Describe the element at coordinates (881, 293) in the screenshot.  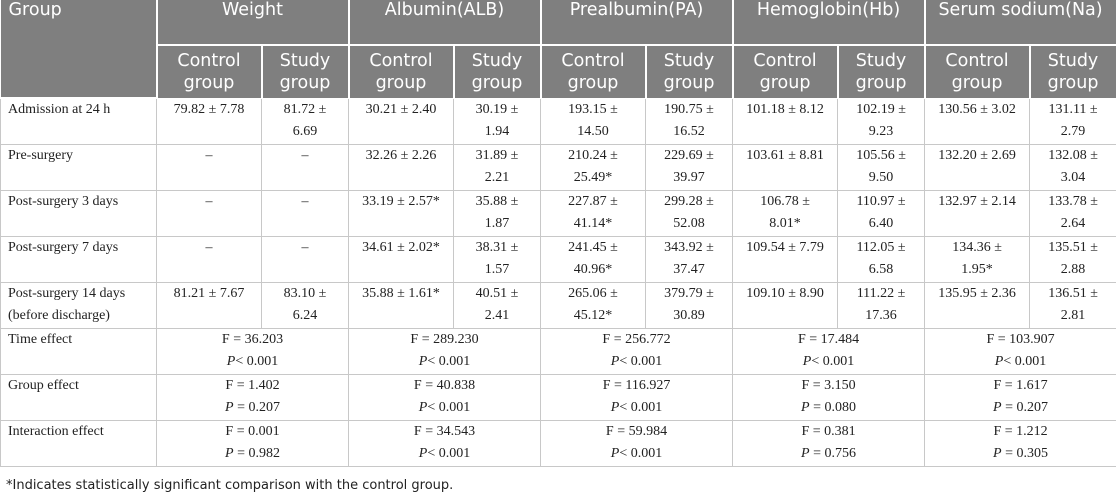
I see `cell-text: 111.22 ±` at that location.